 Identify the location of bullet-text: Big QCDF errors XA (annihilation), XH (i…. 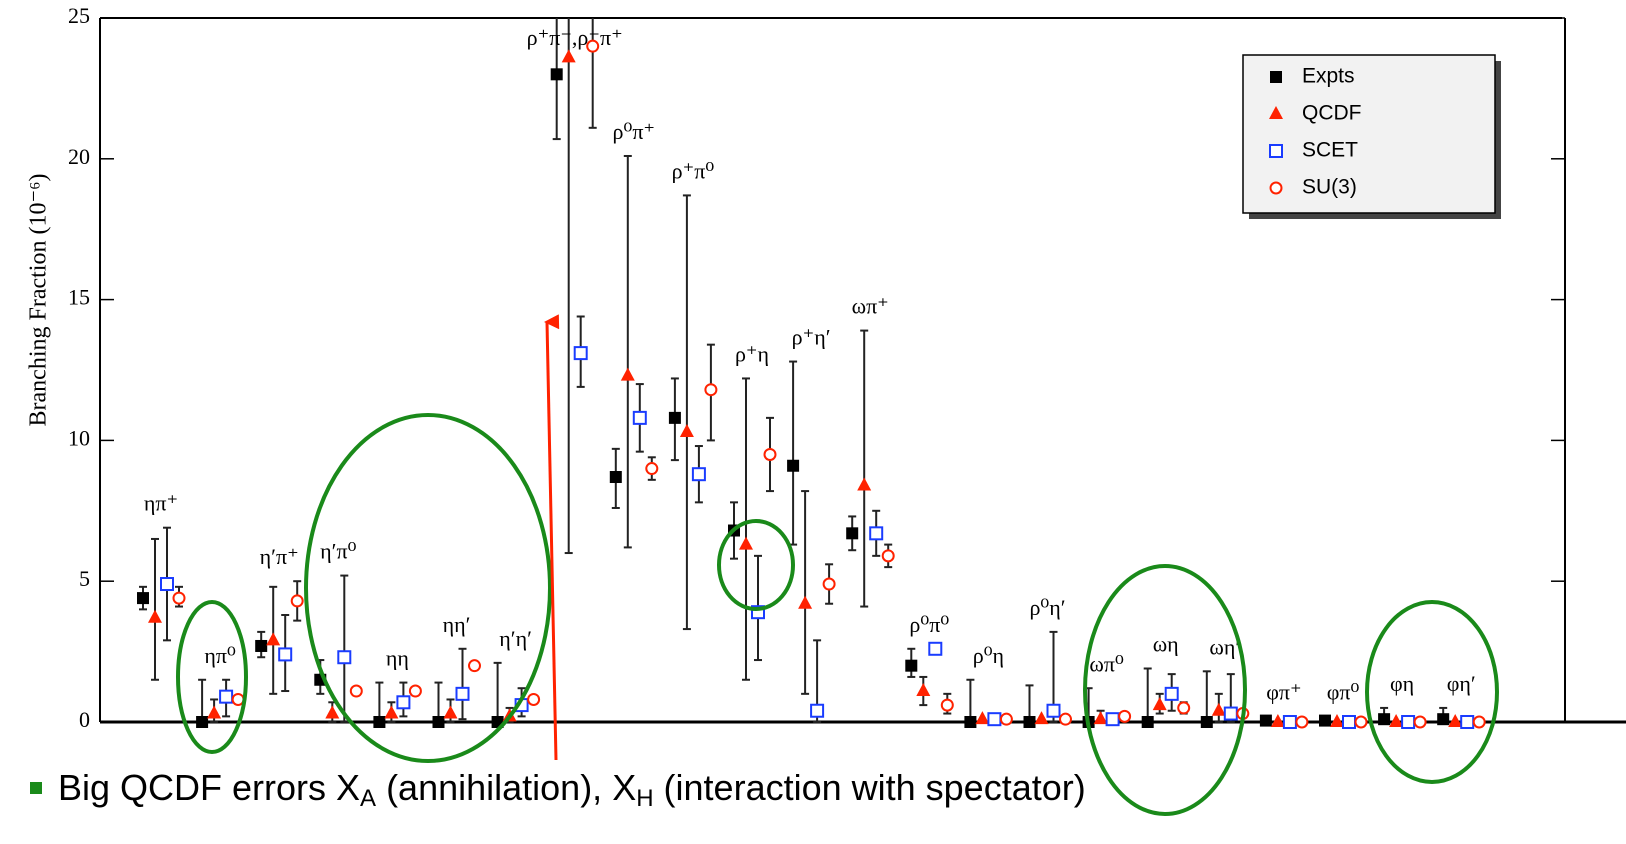
(572, 790).